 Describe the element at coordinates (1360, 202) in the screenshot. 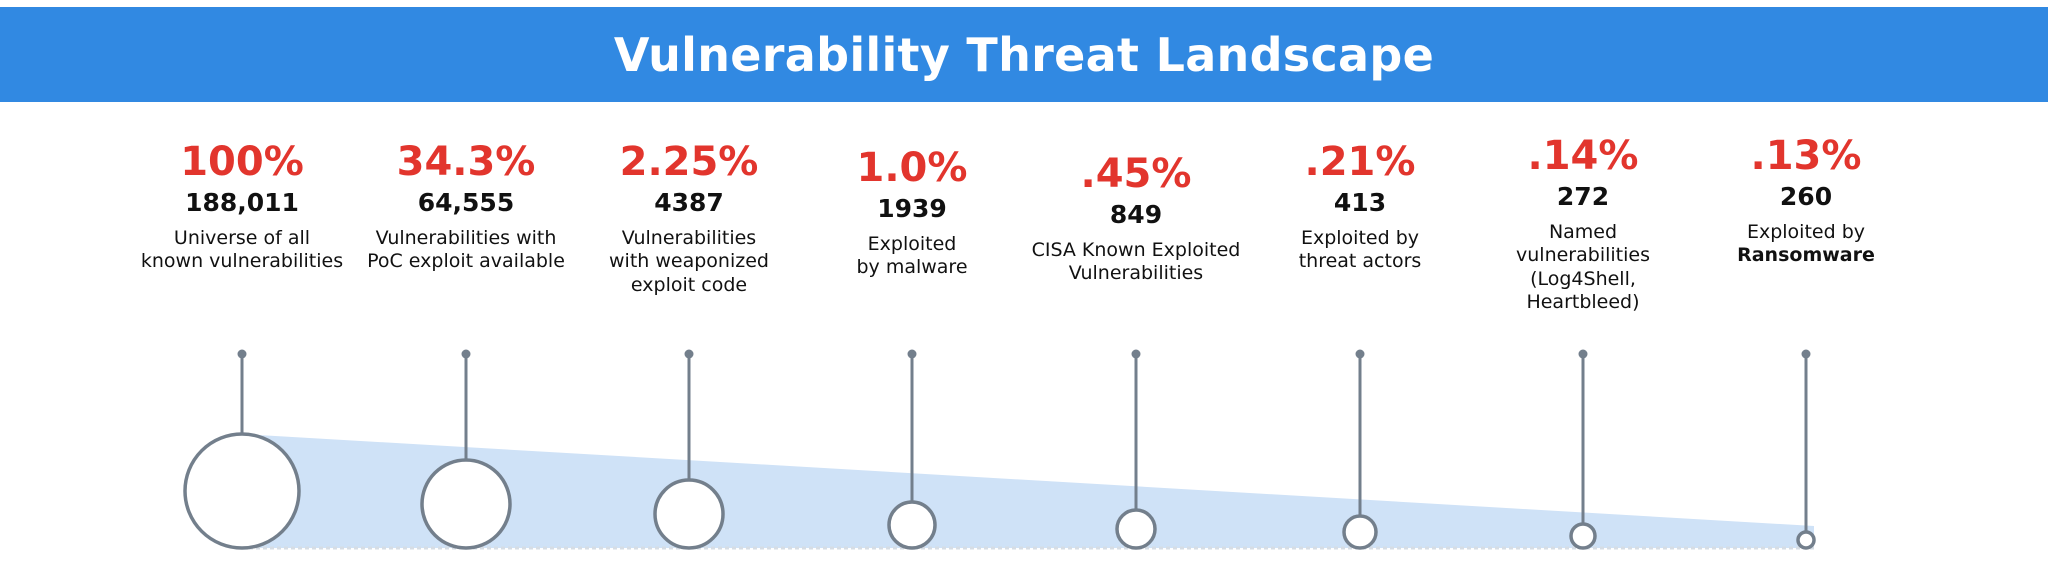

I see `stage-count: 413` at that location.